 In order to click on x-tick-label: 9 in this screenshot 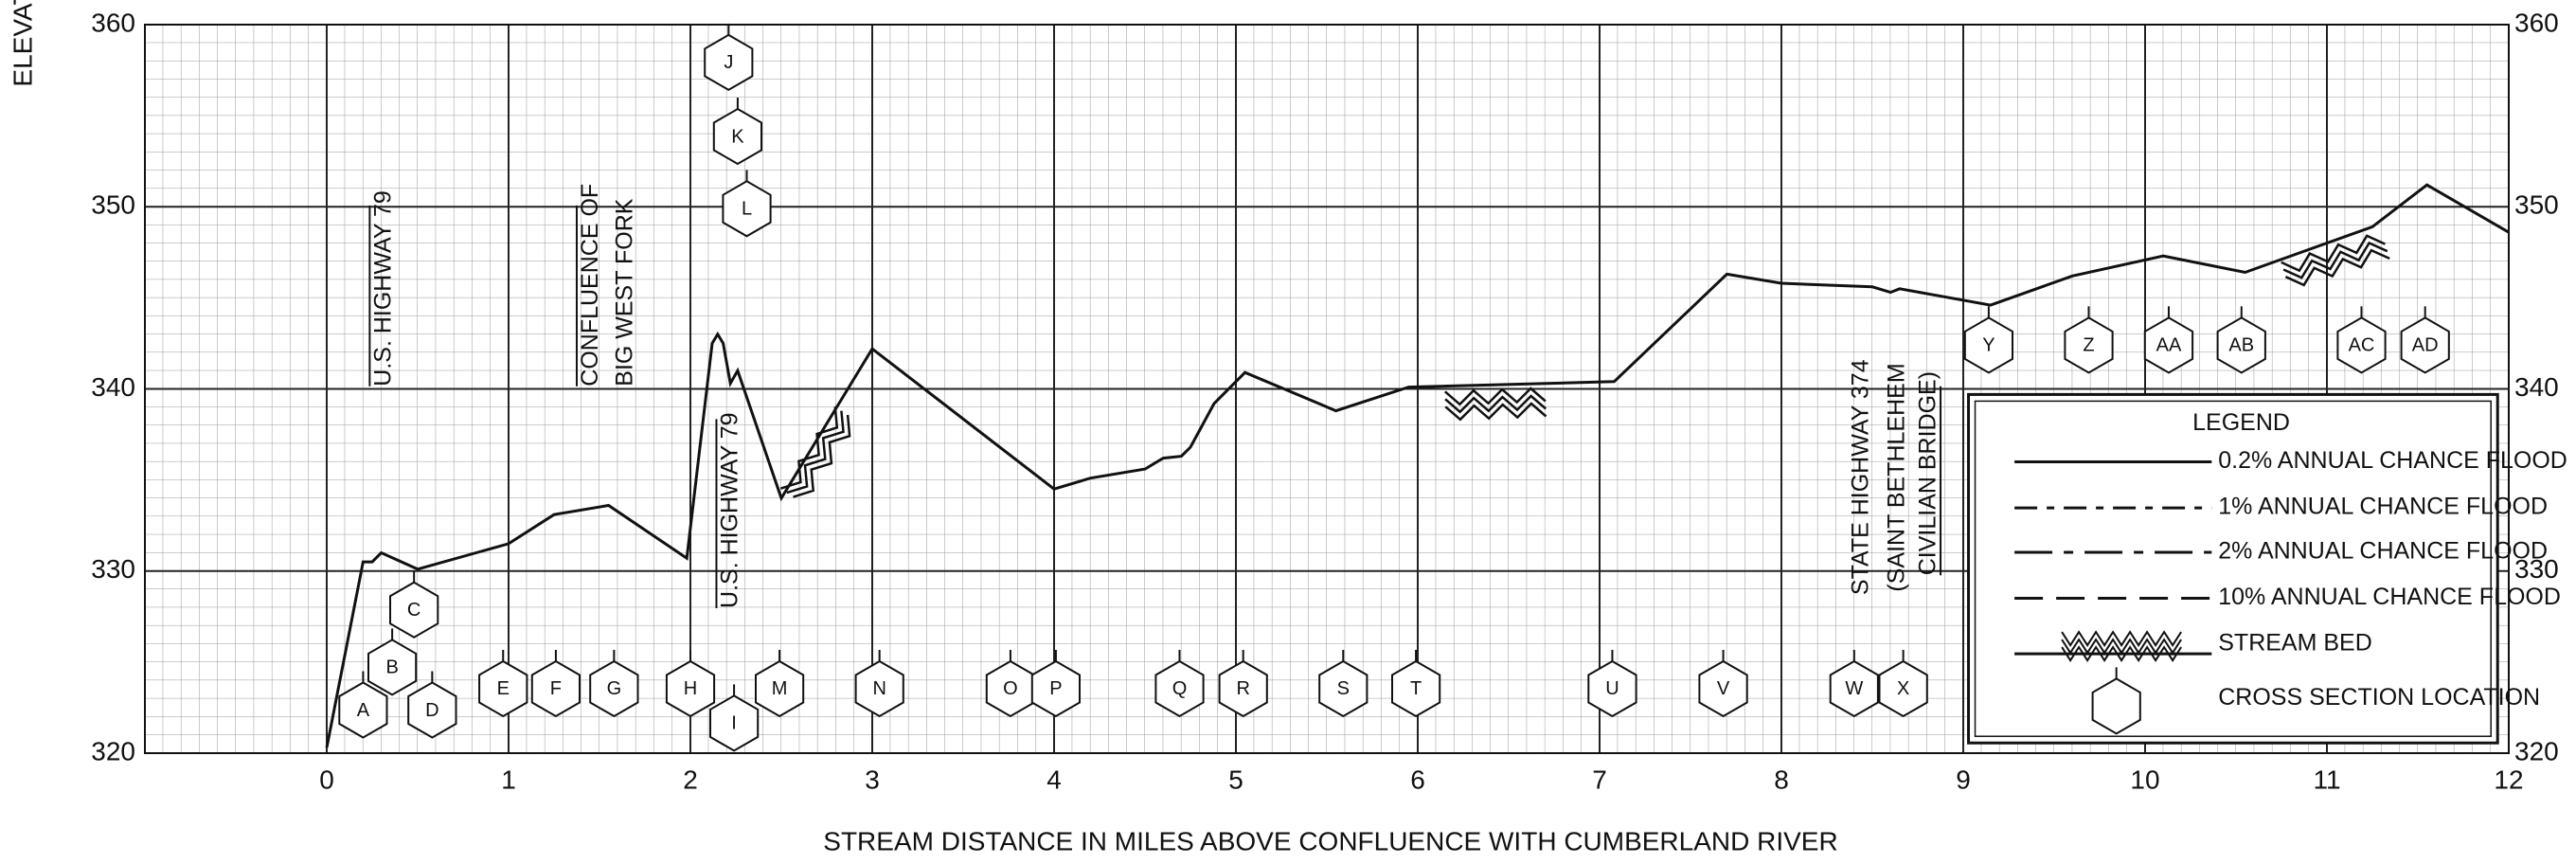, I will do `click(1963, 779)`.